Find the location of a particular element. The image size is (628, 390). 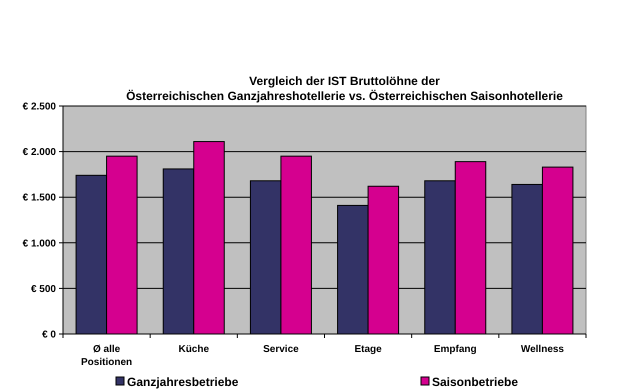

y-tick-label: € 1.500 is located at coordinates (39, 198).